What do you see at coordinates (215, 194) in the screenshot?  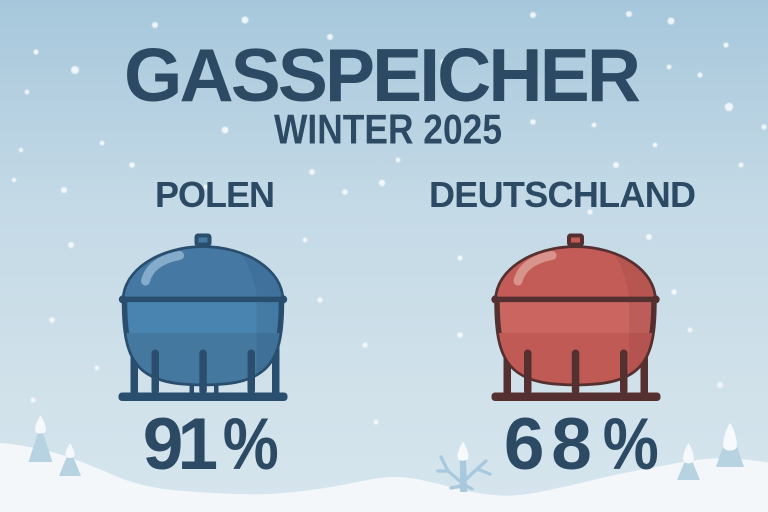 I see `svg-text: POLEN` at bounding box center [215, 194].